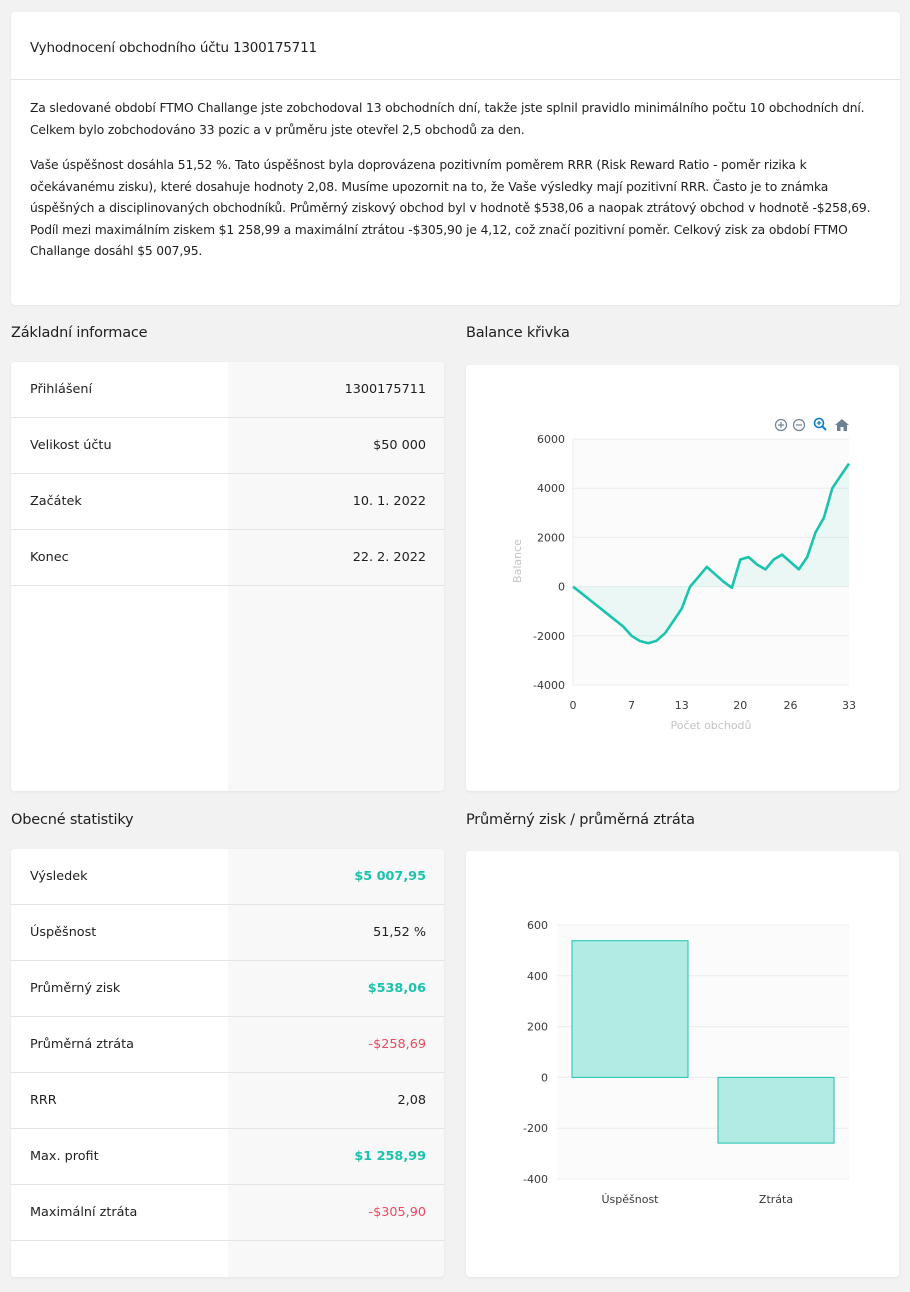 The height and width of the screenshot is (1292, 910). What do you see at coordinates (549, 685) in the screenshot?
I see `y-tick-label: -4000` at bounding box center [549, 685].